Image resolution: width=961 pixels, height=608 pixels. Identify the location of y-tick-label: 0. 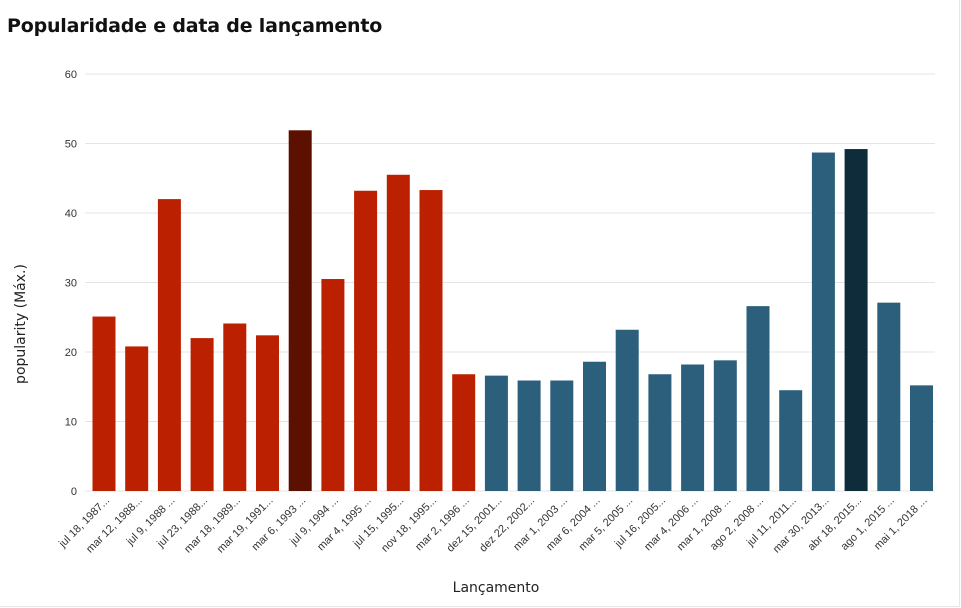
(74, 492).